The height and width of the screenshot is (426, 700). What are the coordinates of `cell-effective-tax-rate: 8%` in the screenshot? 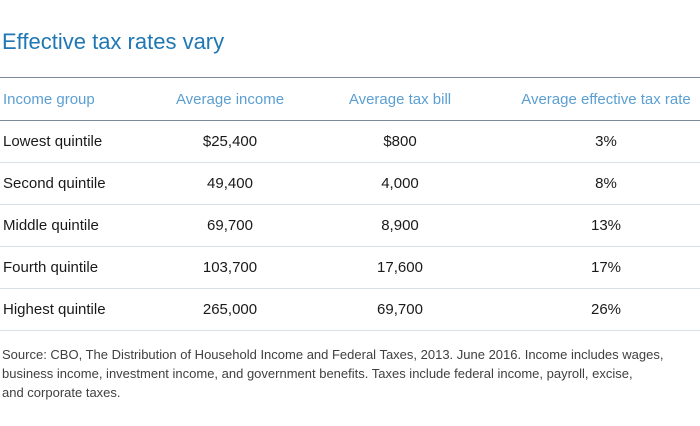 It's located at (606, 183).